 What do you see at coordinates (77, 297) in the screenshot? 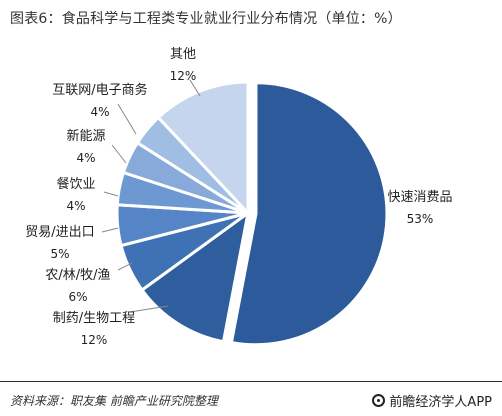
I see `slice-value-label: 6%` at bounding box center [77, 297].